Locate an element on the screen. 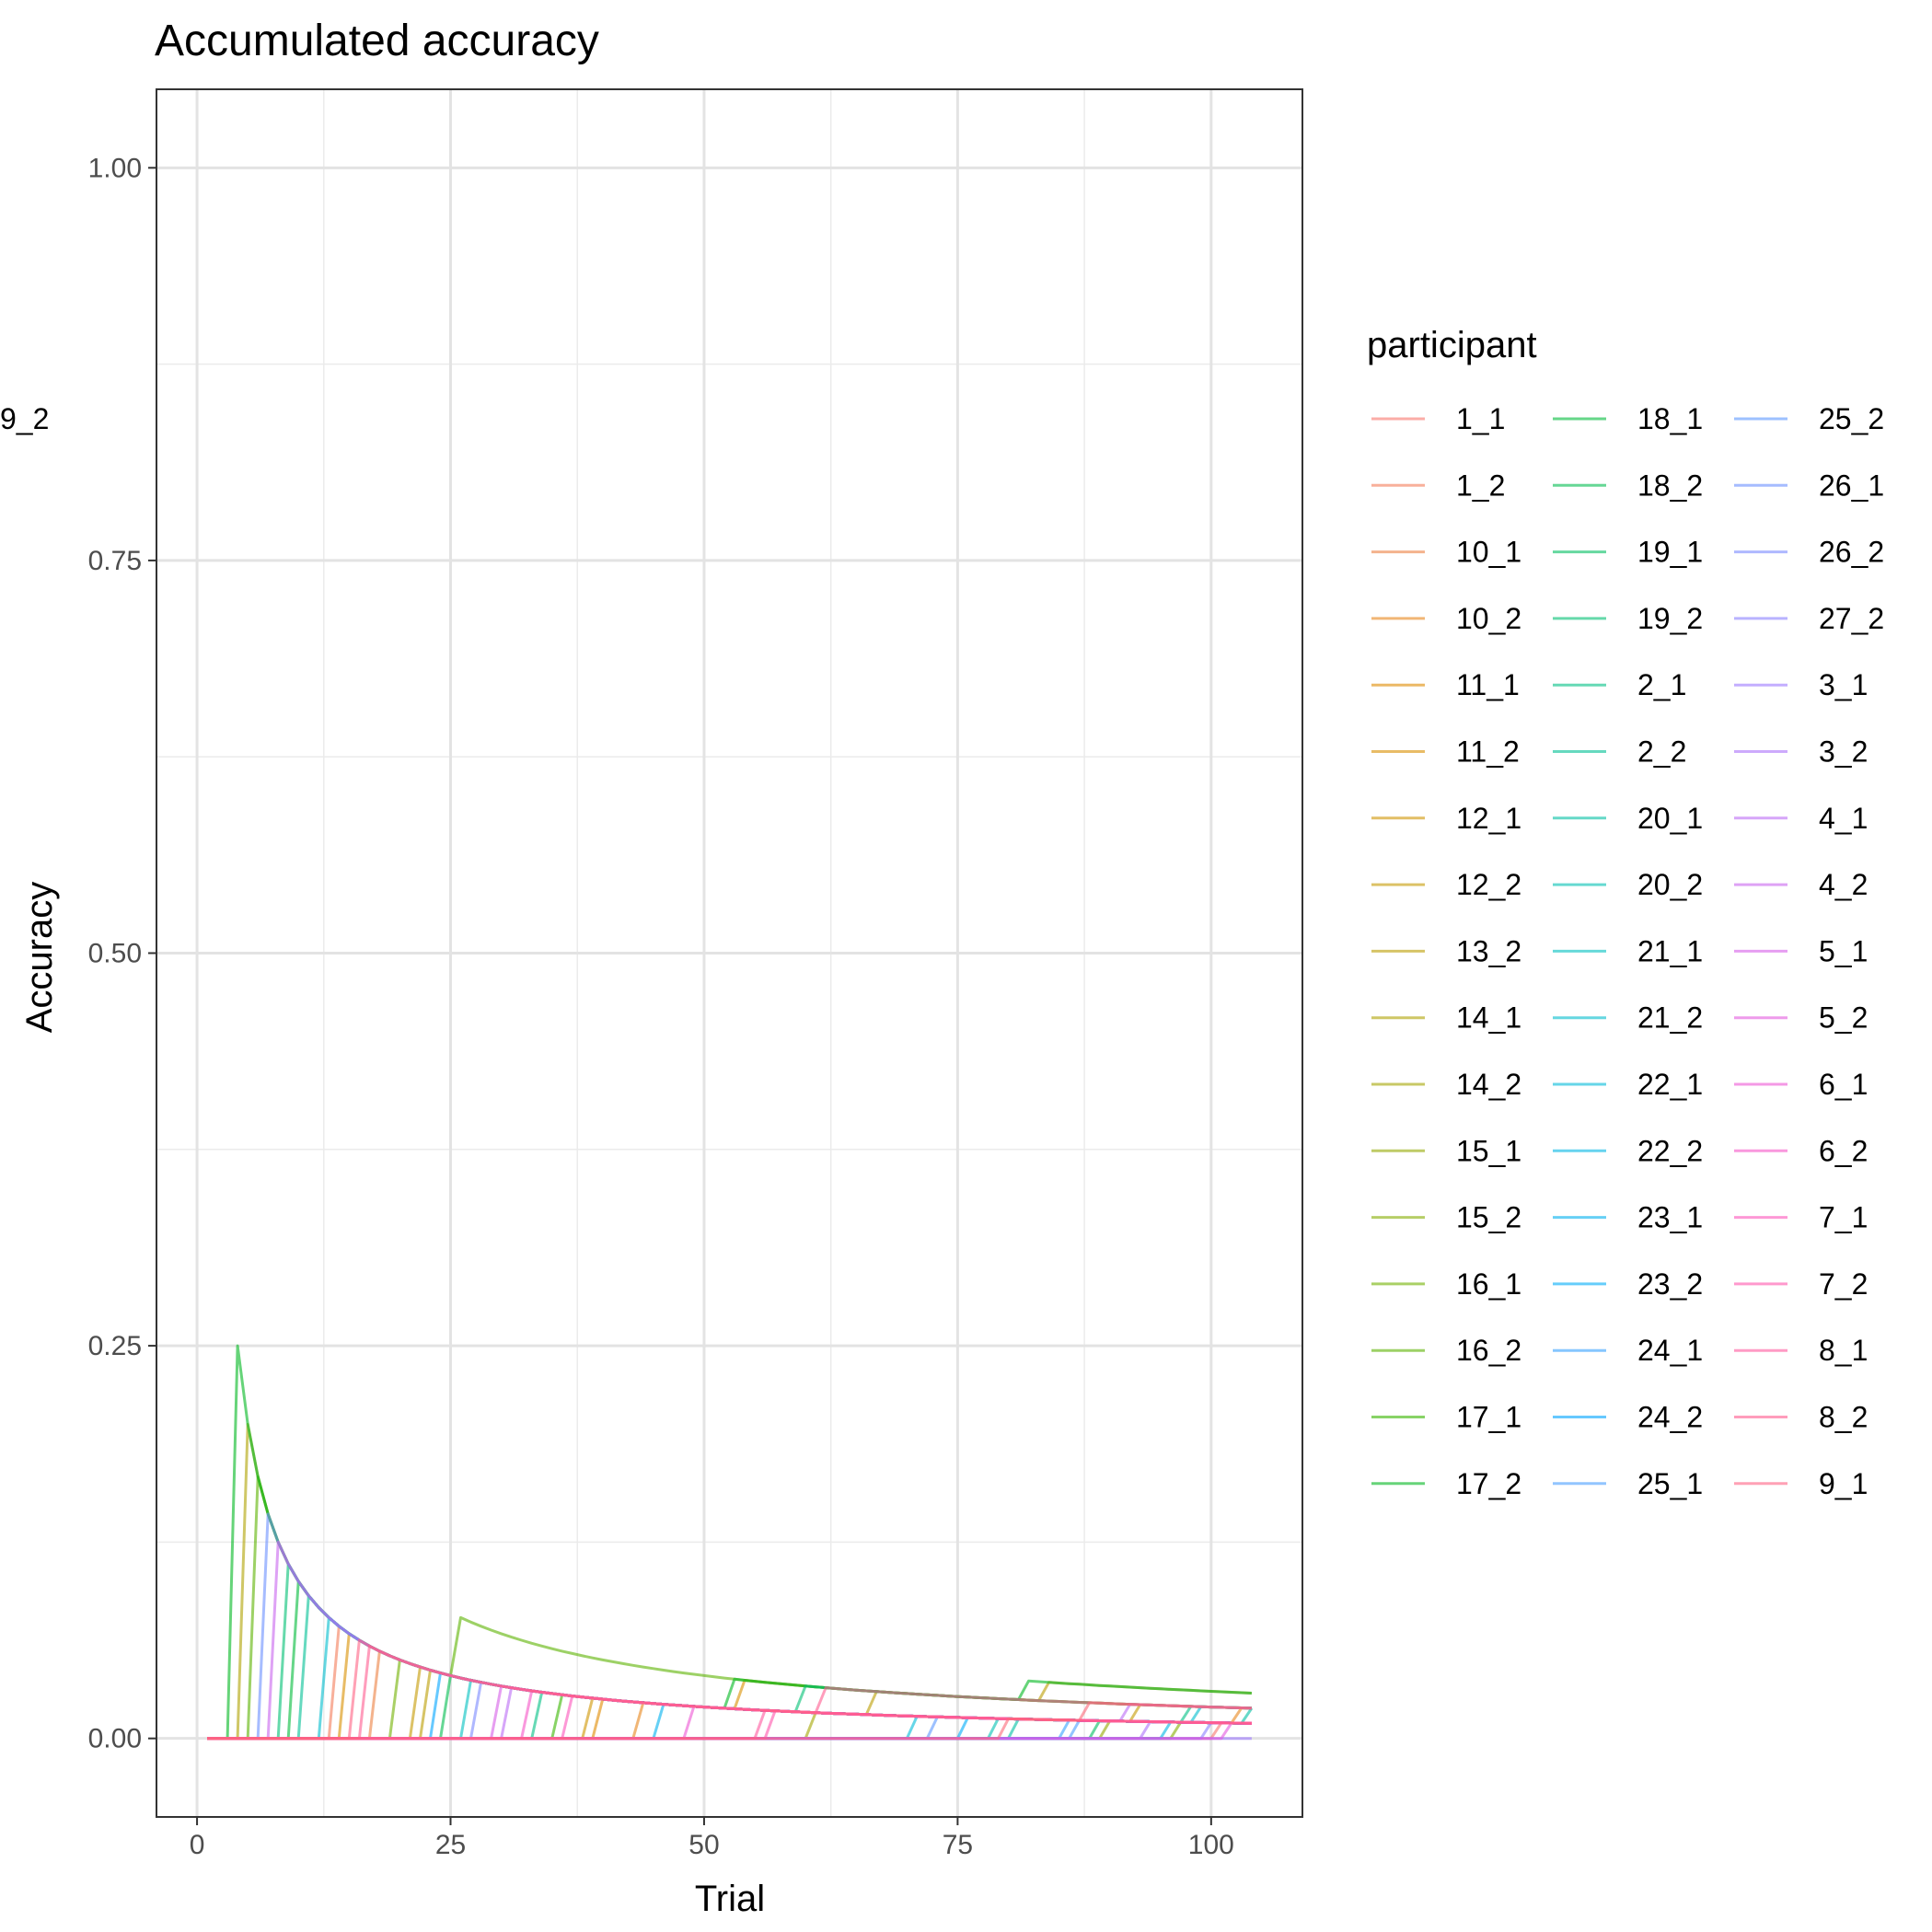 The width and height of the screenshot is (1932, 1932). legend-label-1_2: 1_2 is located at coordinates (1481, 486).